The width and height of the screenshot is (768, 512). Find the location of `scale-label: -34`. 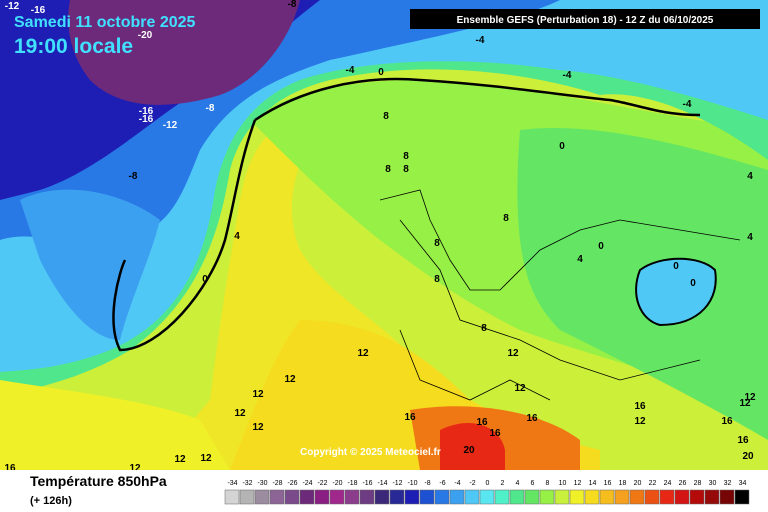

scale-label: -34 is located at coordinates (232, 483).